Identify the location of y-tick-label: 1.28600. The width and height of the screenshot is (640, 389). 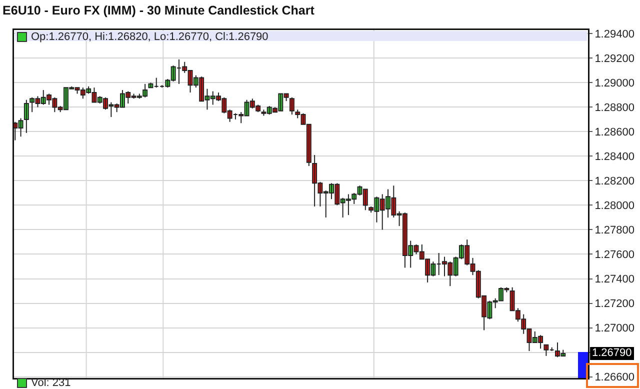
(614, 132).